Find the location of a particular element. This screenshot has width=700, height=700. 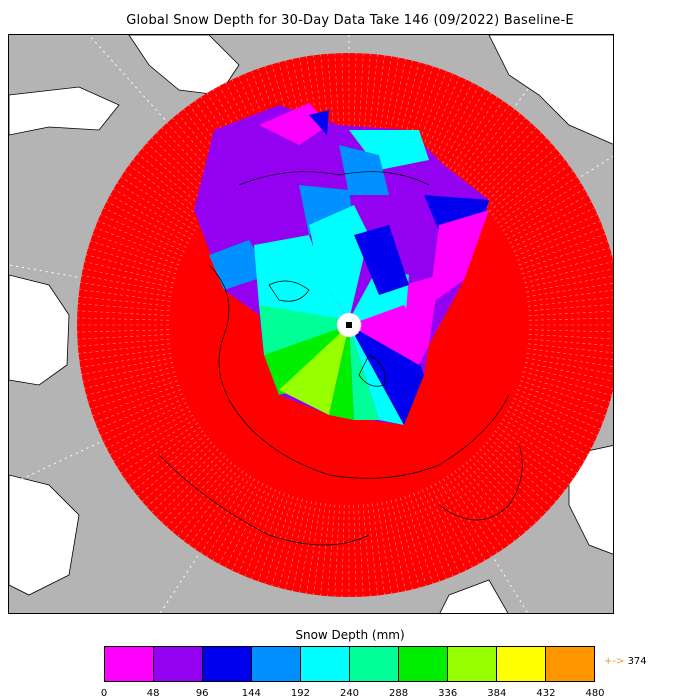

colorbar-tick-label: 432 is located at coordinates (546, 693).